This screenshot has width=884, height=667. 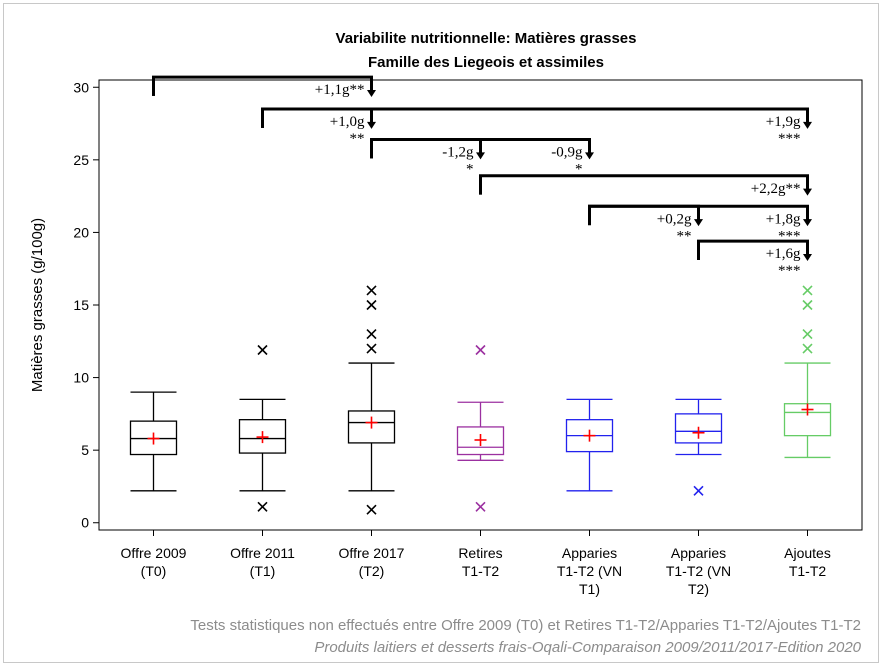 What do you see at coordinates (372, 553) in the screenshot?
I see `x-tick-label: Offre 2017` at bounding box center [372, 553].